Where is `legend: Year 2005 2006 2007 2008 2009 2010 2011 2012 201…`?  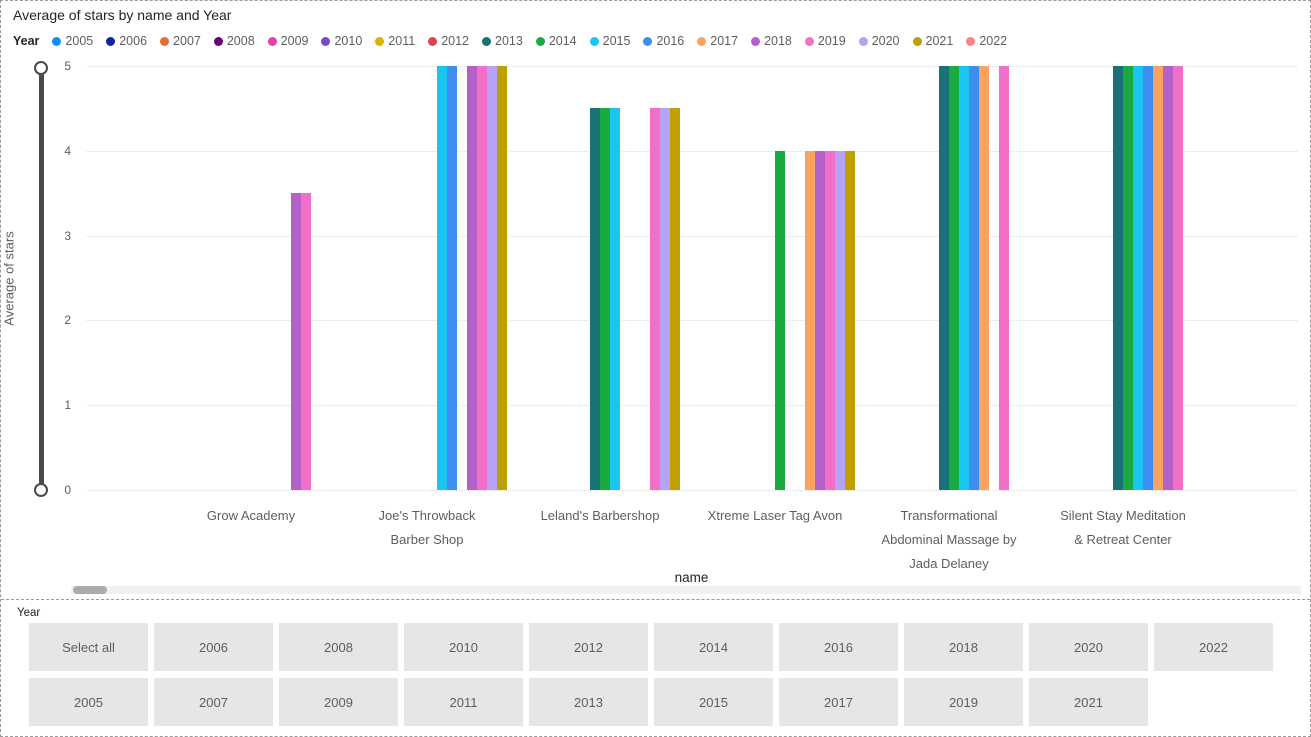 legend: Year 2005 2006 2007 2008 2009 2010 2011 2012 201… is located at coordinates (510, 41).